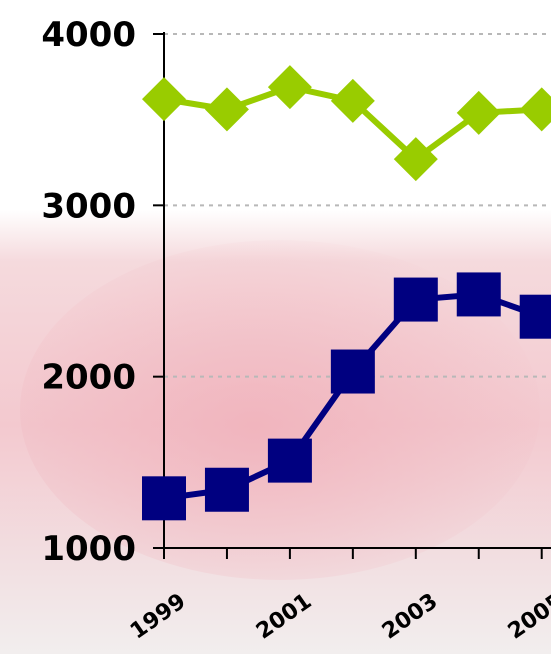 The image size is (551, 654). I want to click on y-tick-label-2000: 2000, so click(88, 378).